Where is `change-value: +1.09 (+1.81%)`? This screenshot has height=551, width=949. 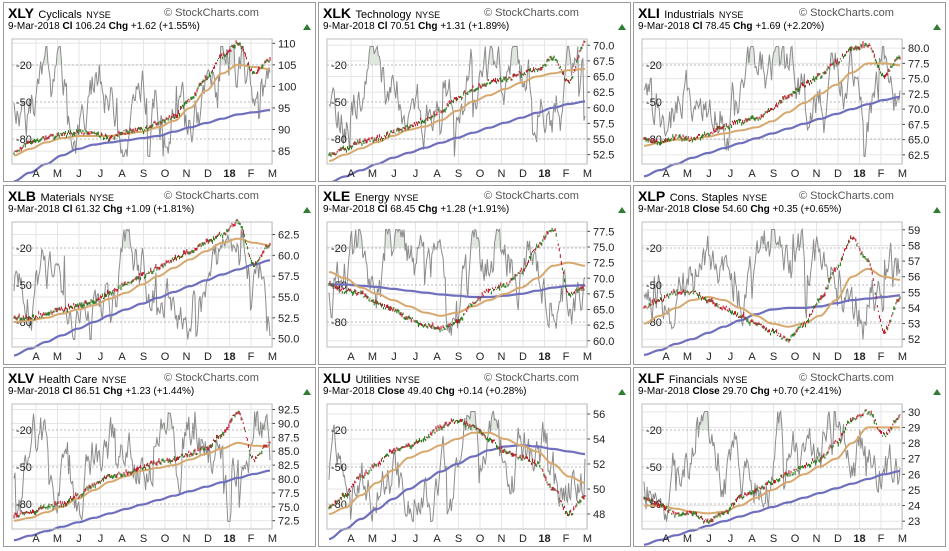 change-value: +1.09 (+1.81%) is located at coordinates (160, 209).